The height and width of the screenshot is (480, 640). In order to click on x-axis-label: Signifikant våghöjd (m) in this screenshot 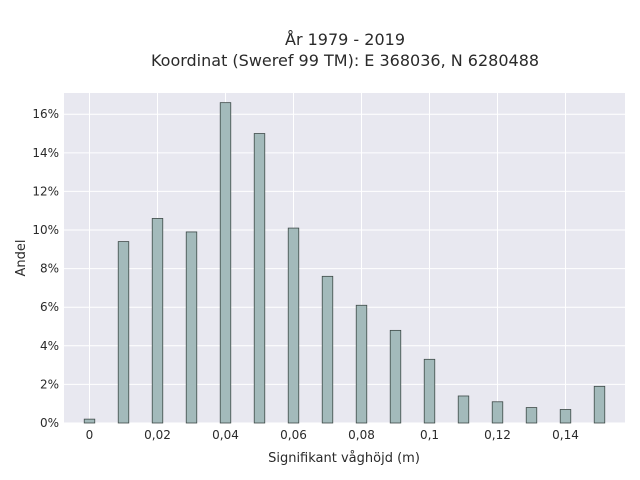, I will do `click(344, 458)`.